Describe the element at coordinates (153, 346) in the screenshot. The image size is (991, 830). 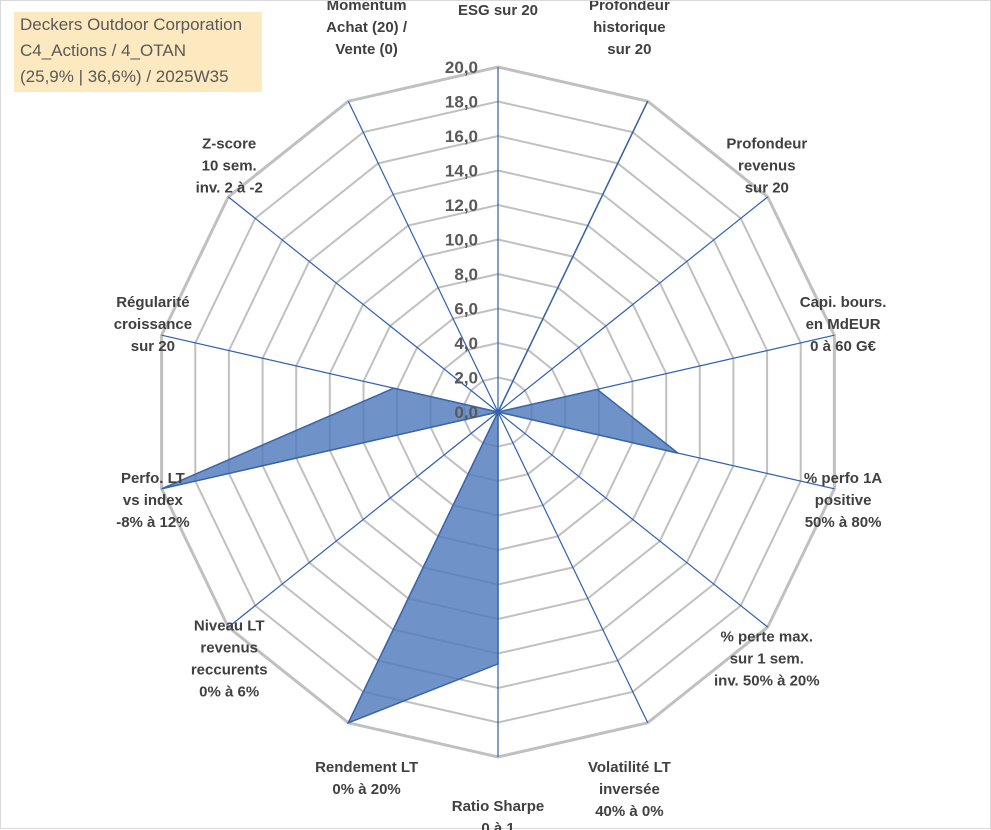
I see `axis-label-11-line-2: sur 20` at that location.